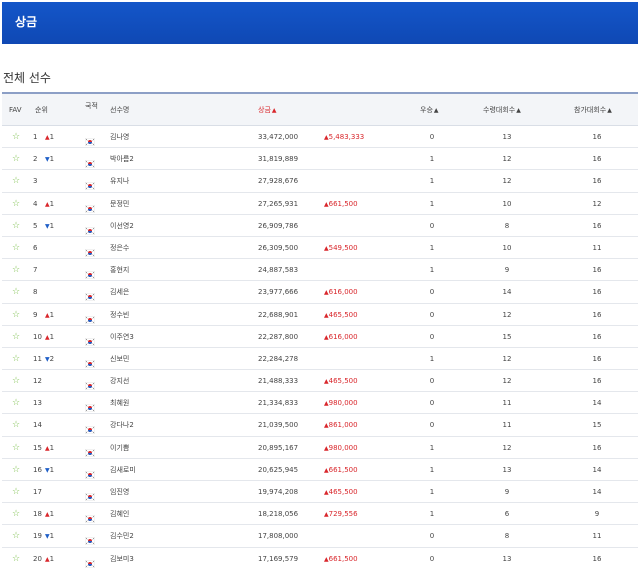 This screenshot has height=569, width=640. What do you see at coordinates (320, 492) in the screenshot?
I see `table-row: ☆ 17 임진영 19,974,208 ▲465,500 1 9 14` at bounding box center [320, 492].